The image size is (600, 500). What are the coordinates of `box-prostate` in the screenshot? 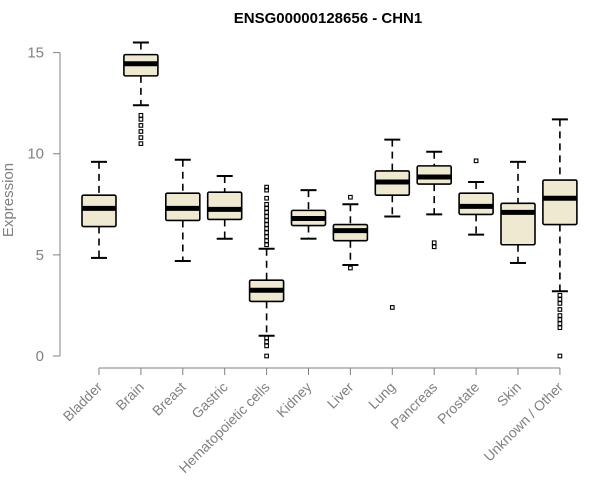 It's located at (476, 197).